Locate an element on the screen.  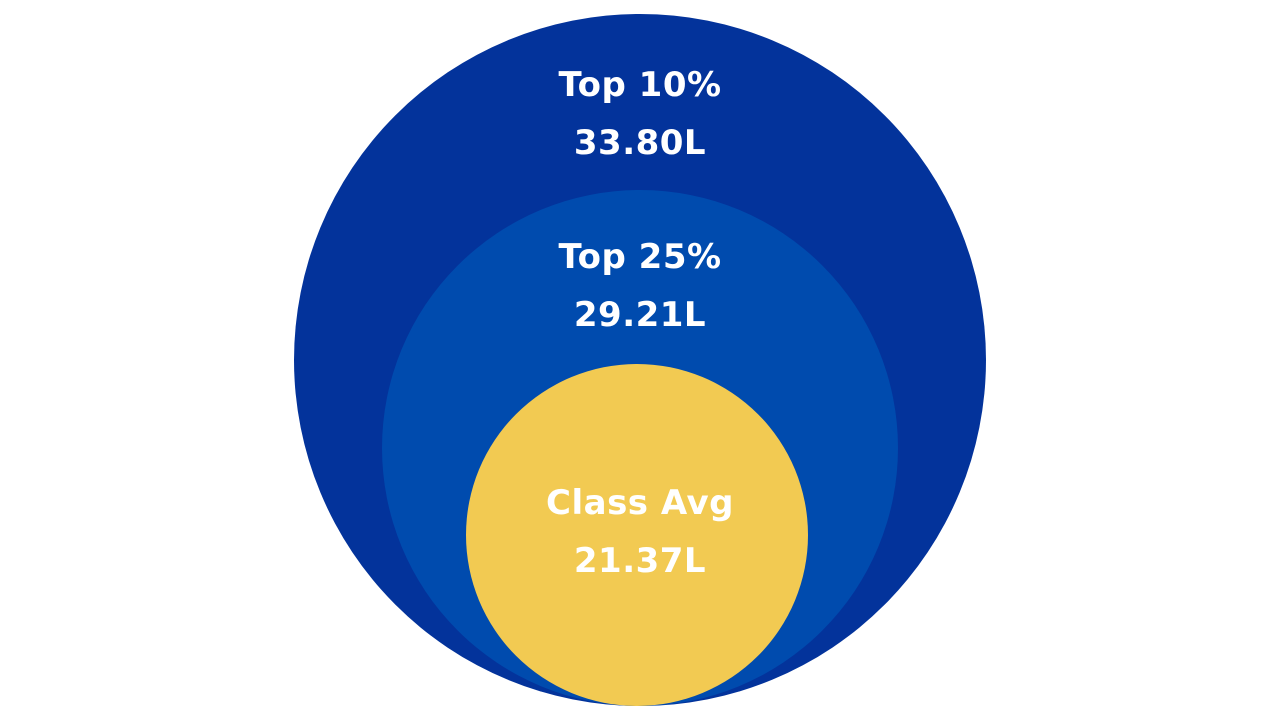
class-avg-value: 21.37L is located at coordinates (640, 561).